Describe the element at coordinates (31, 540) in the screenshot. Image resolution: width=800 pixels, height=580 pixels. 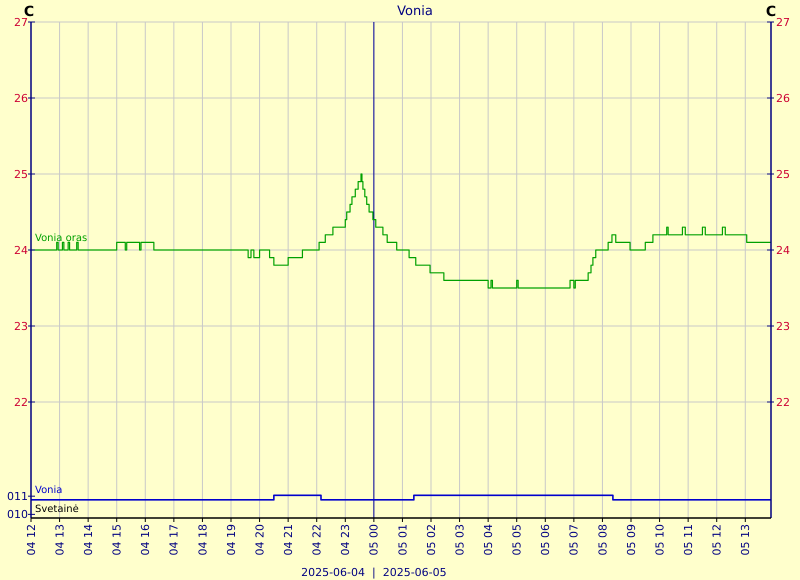
I see `x-tick-label: 04 12` at that location.